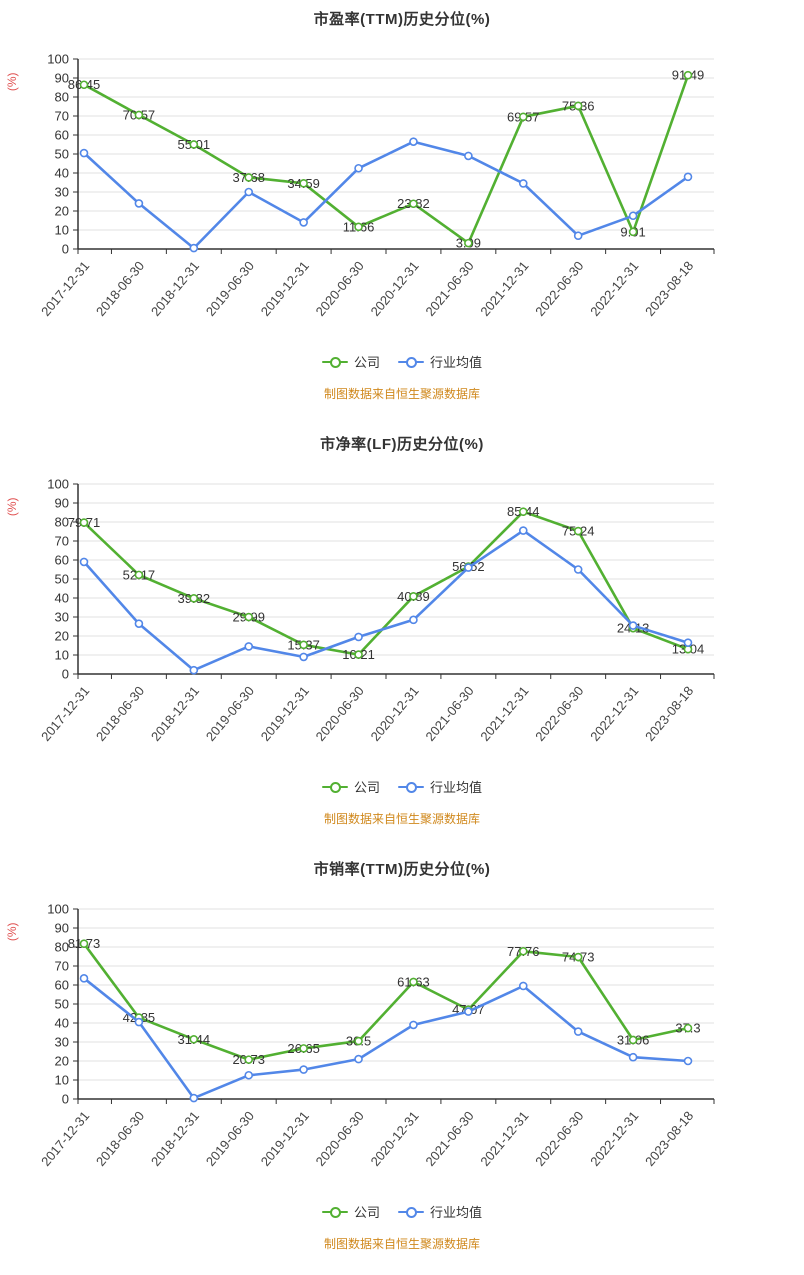 The height and width of the screenshot is (1275, 804). Describe the element at coordinates (402, 444) in the screenshot. I see `page-title: 市净率(LF)历史分位(%)` at that location.